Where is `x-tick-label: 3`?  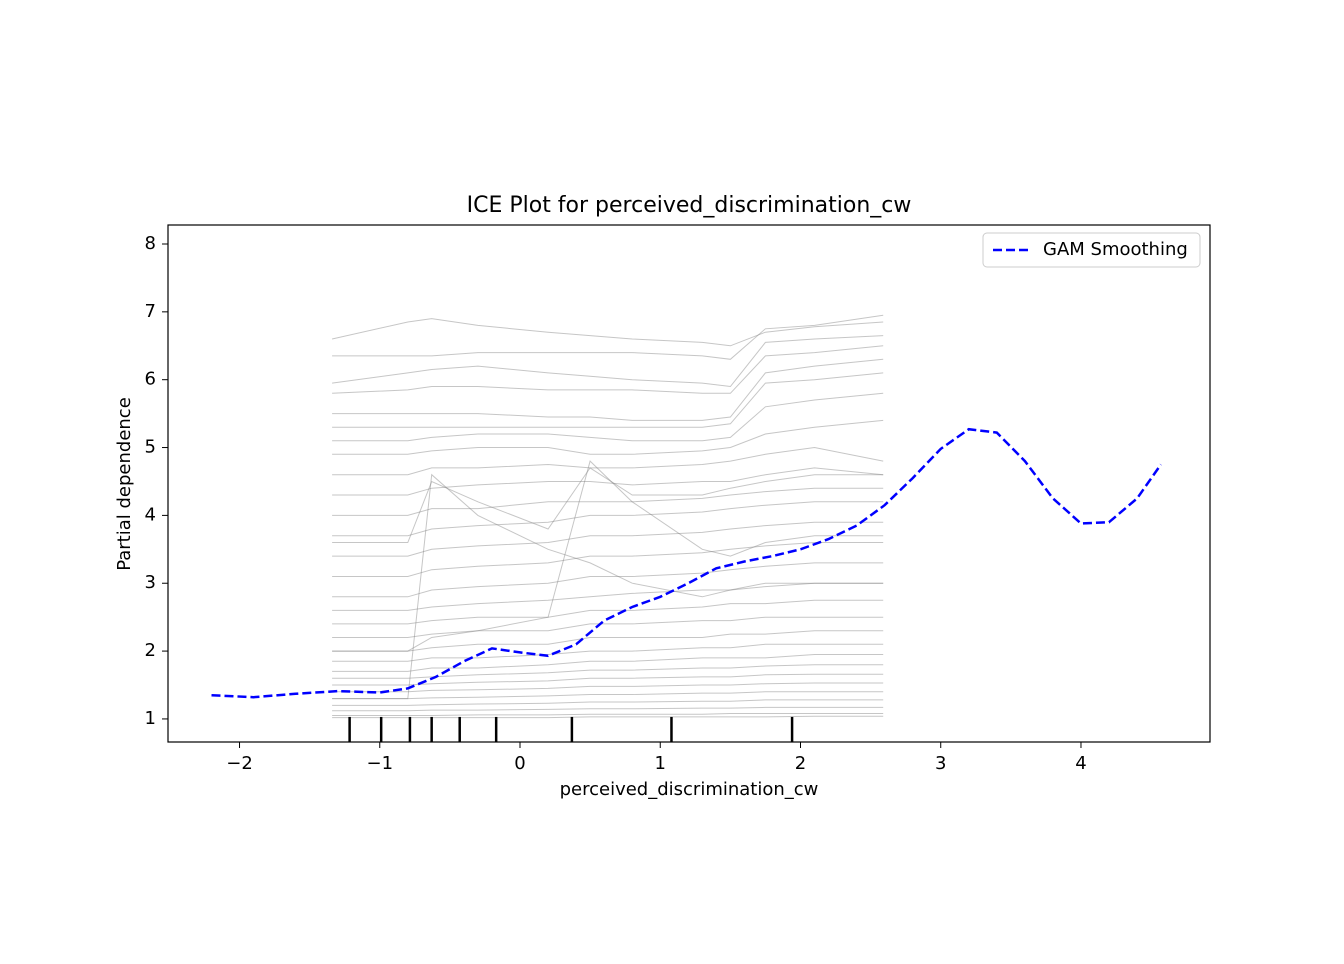
x-tick-label: 3 is located at coordinates (940, 763).